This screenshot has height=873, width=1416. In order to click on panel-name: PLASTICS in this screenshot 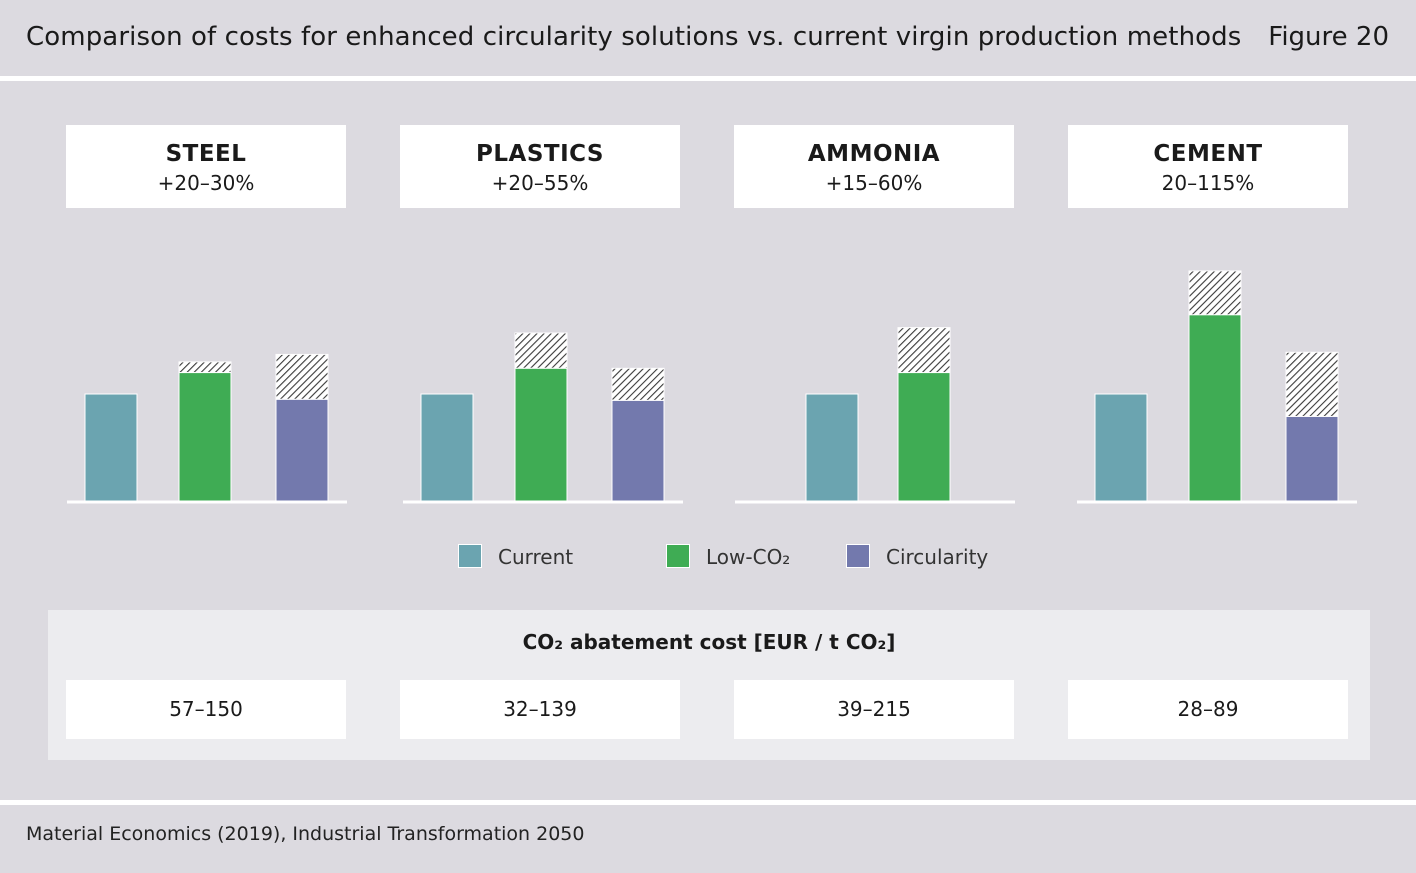, I will do `click(540, 154)`.